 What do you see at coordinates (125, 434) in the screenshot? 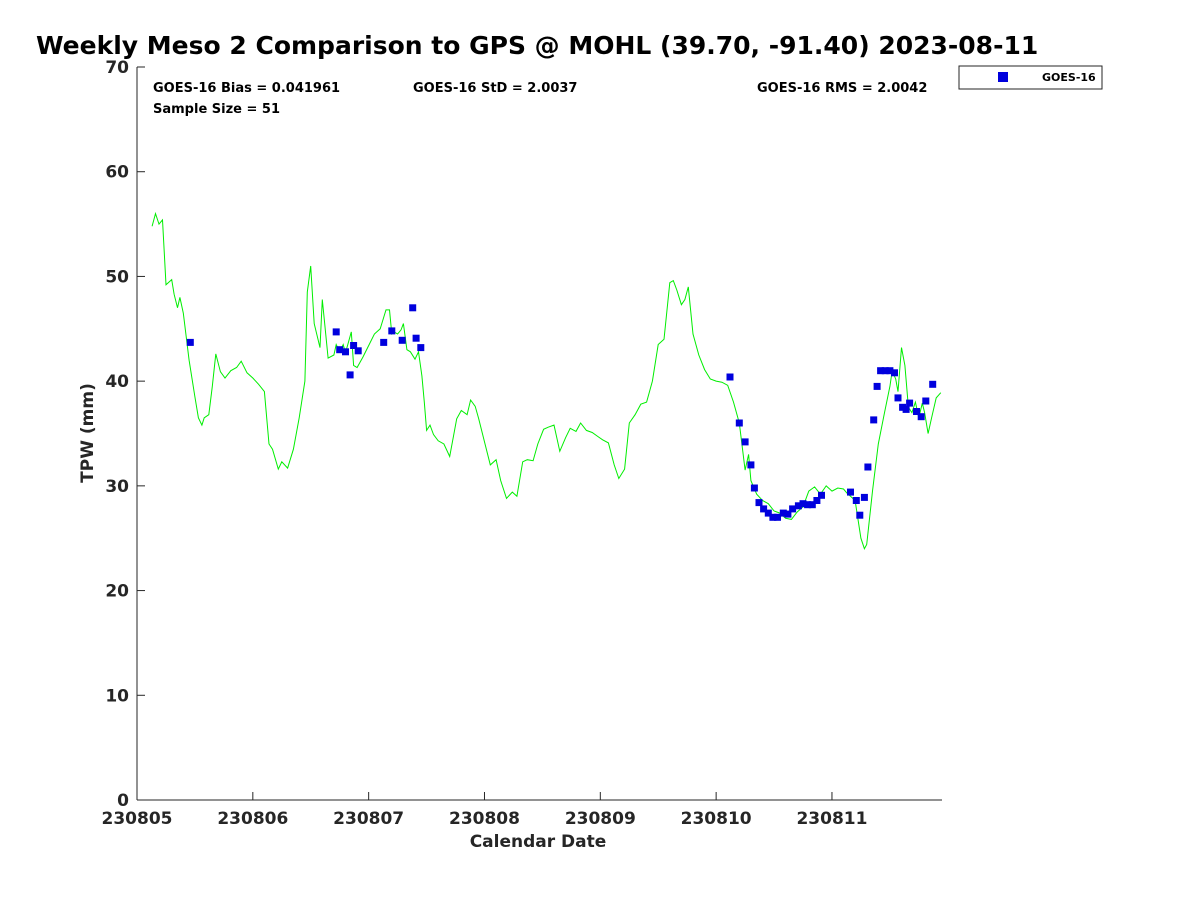
I see `y-ticks: 0 10 20 30 40 50 60 70` at bounding box center [125, 434].